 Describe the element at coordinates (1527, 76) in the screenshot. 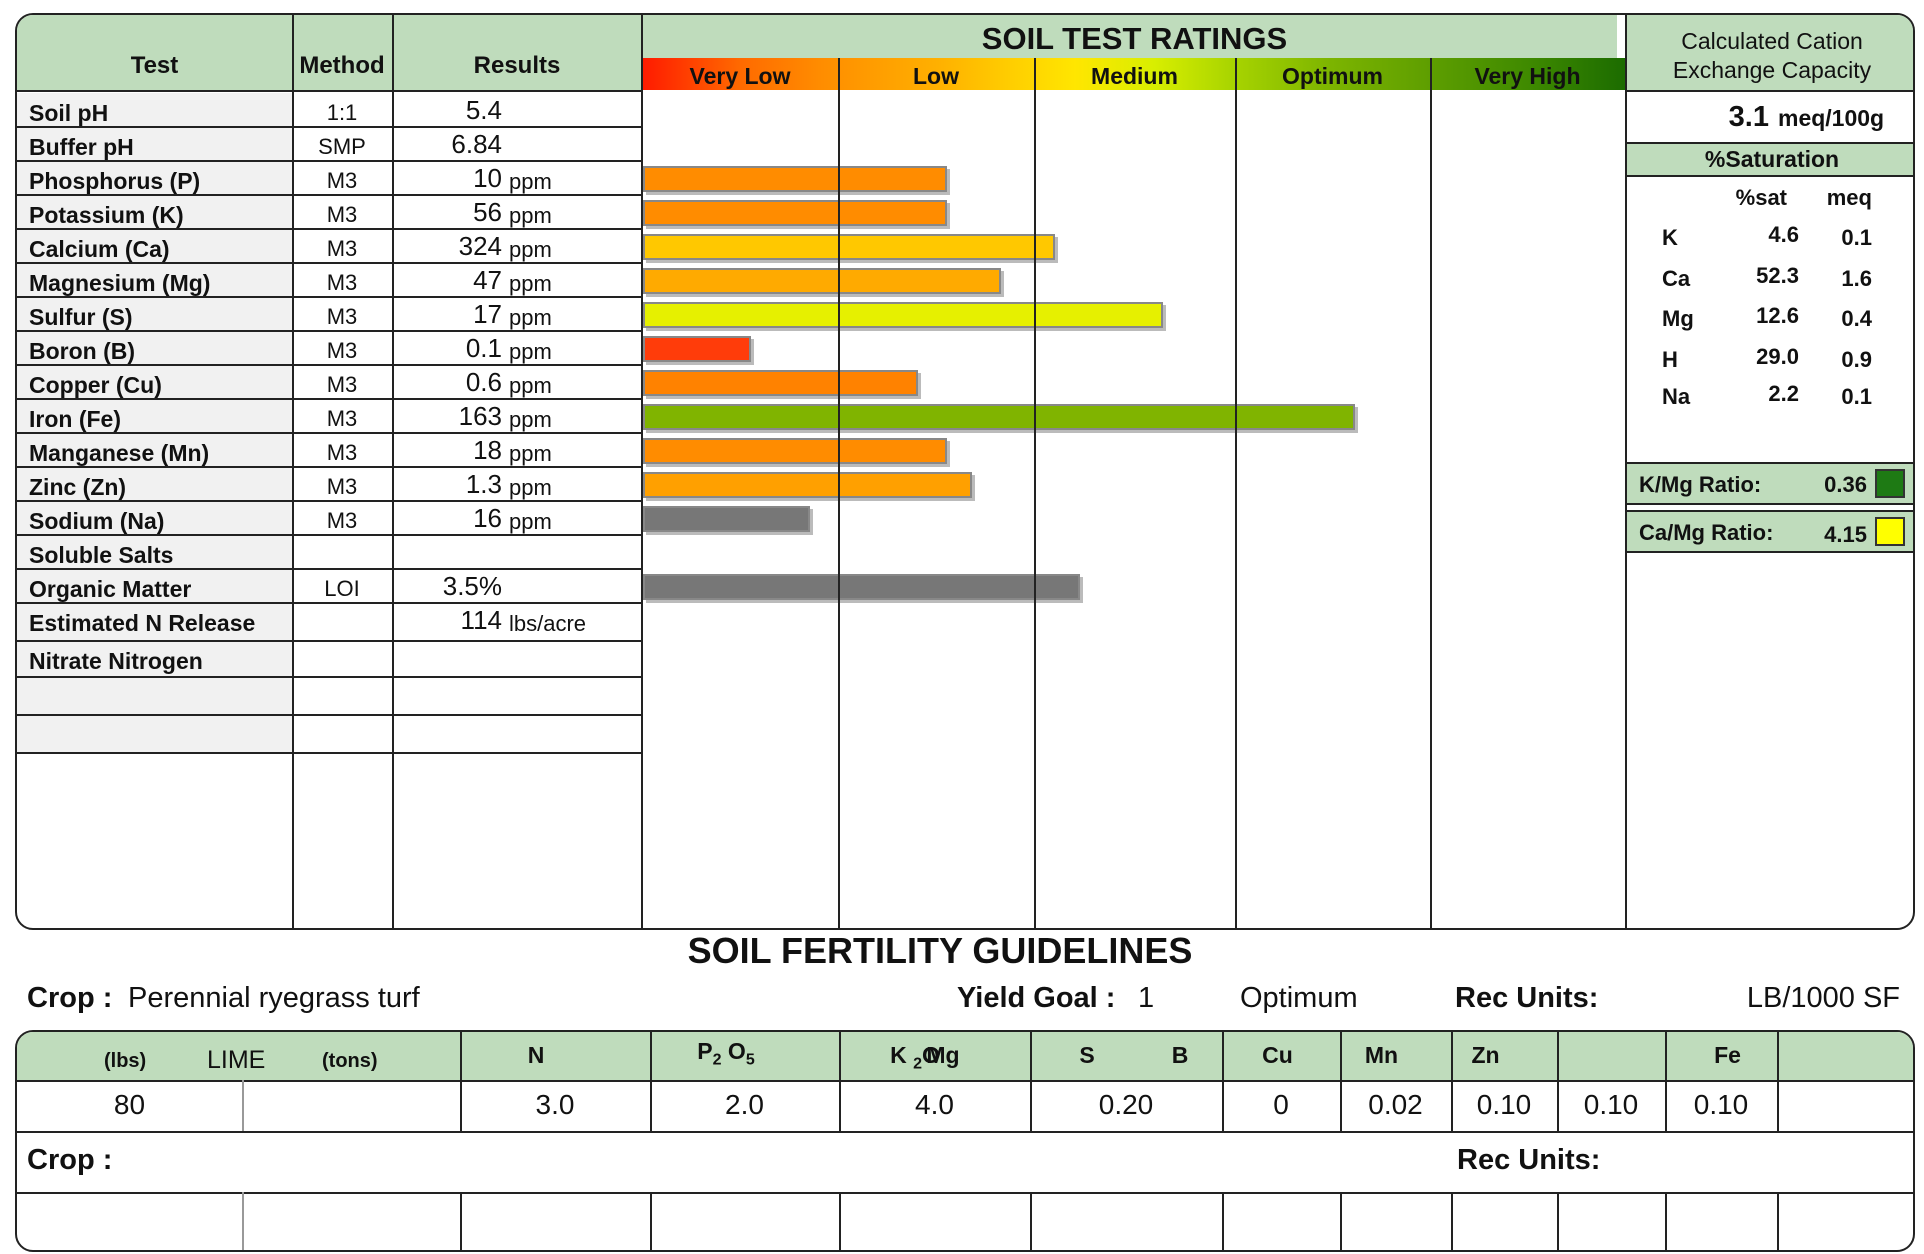

I see `rating-level-label: Very High` at that location.